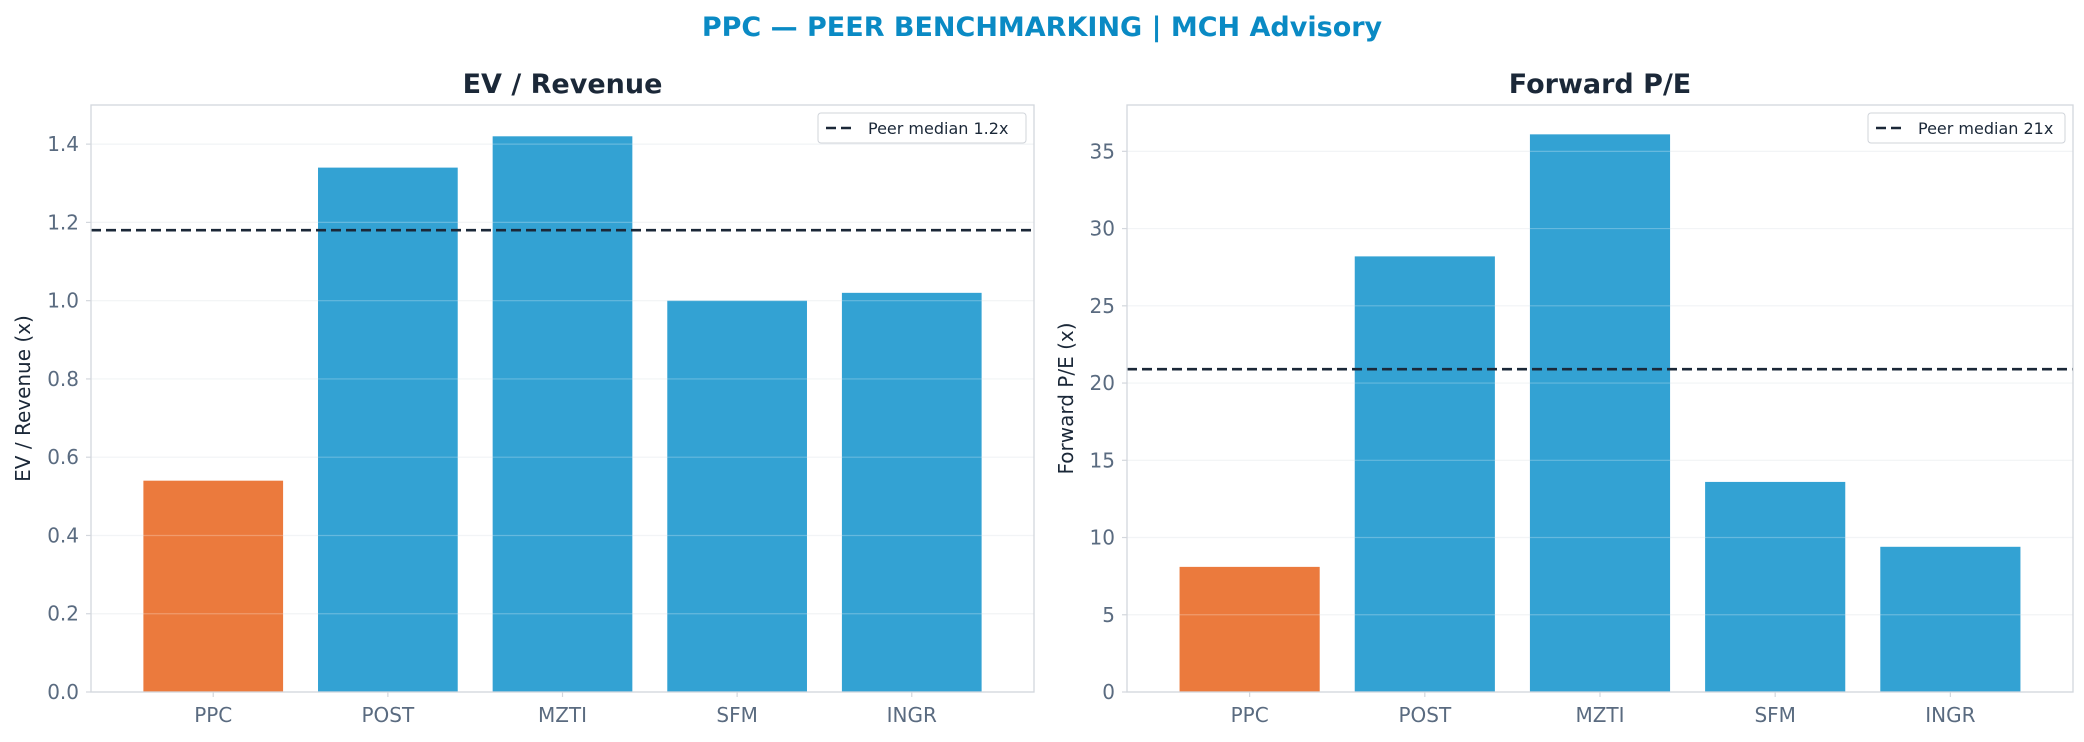 The height and width of the screenshot is (742, 2084). Describe the element at coordinates (1249, 629) in the screenshot. I see `forward-pe-bar-ppc` at that location.